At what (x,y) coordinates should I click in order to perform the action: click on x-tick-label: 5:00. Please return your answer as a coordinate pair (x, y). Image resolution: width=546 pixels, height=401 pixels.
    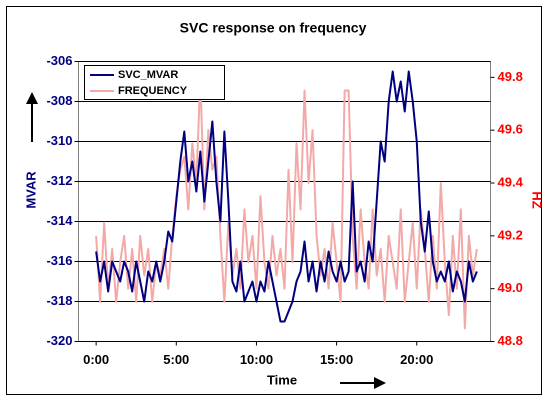
    Looking at the image, I should click on (176, 359).